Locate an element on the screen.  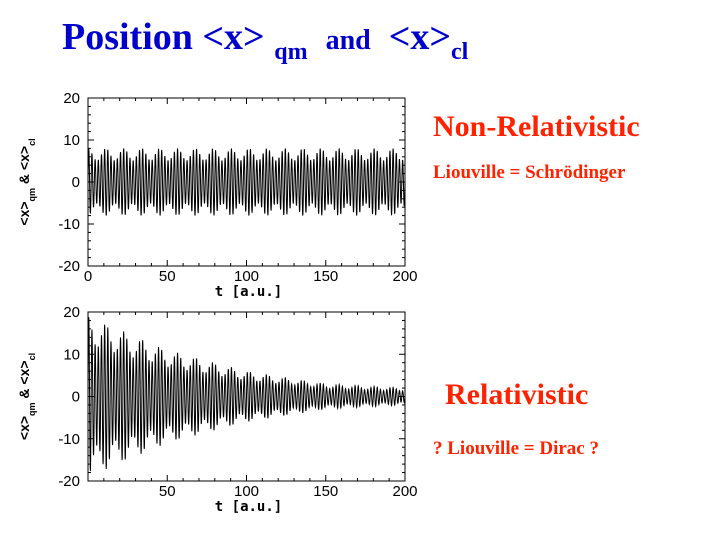
nonrel-heading: Non-Relativistic is located at coordinates (536, 126).